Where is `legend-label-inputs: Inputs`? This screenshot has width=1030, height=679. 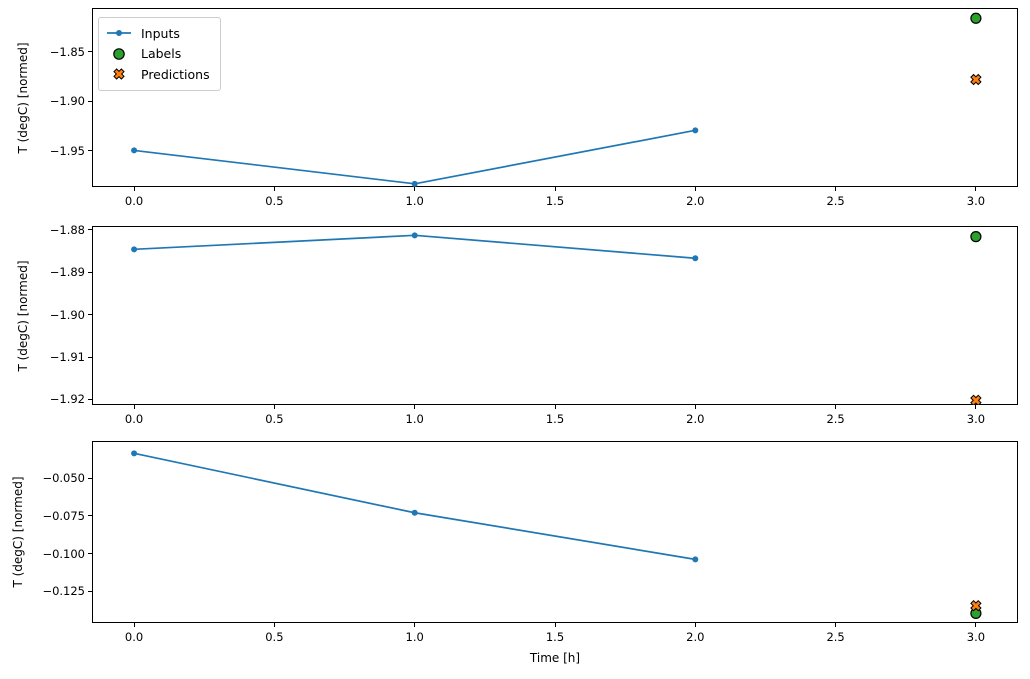
legend-label-inputs: Inputs is located at coordinates (160, 33).